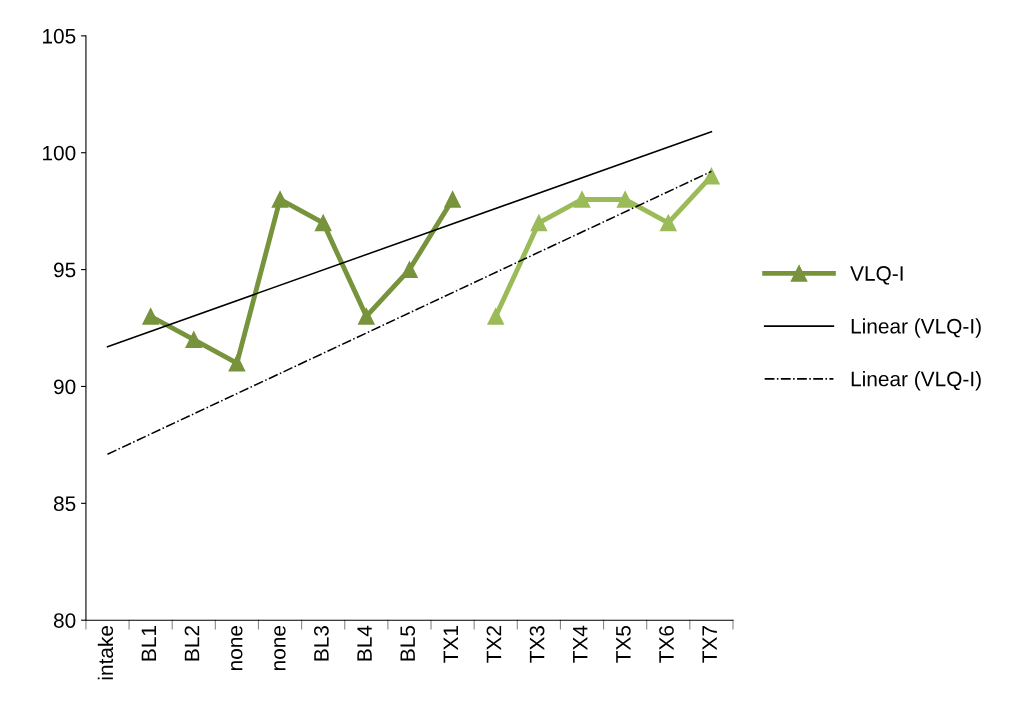  Describe the element at coordinates (666, 644) in the screenshot. I see `x-tick-label: TX6` at that location.